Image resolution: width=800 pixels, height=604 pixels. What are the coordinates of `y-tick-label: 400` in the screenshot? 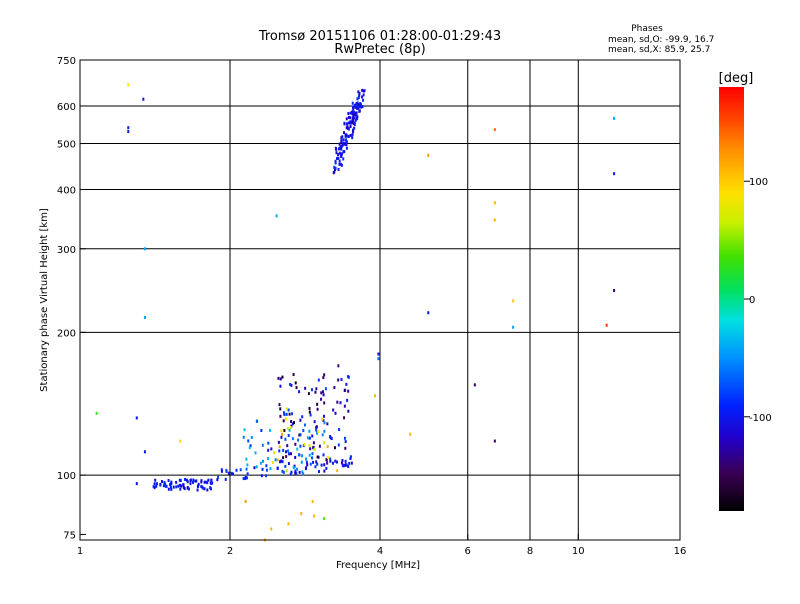 It's located at (66, 191).